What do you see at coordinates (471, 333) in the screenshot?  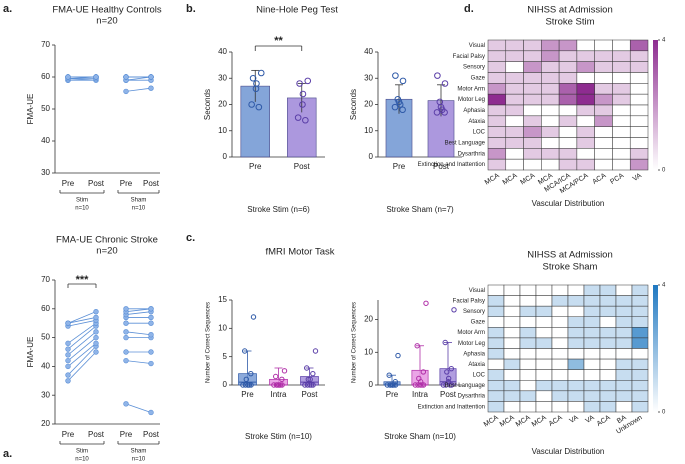 I see `row-label: Motor Arm` at bounding box center [471, 333].